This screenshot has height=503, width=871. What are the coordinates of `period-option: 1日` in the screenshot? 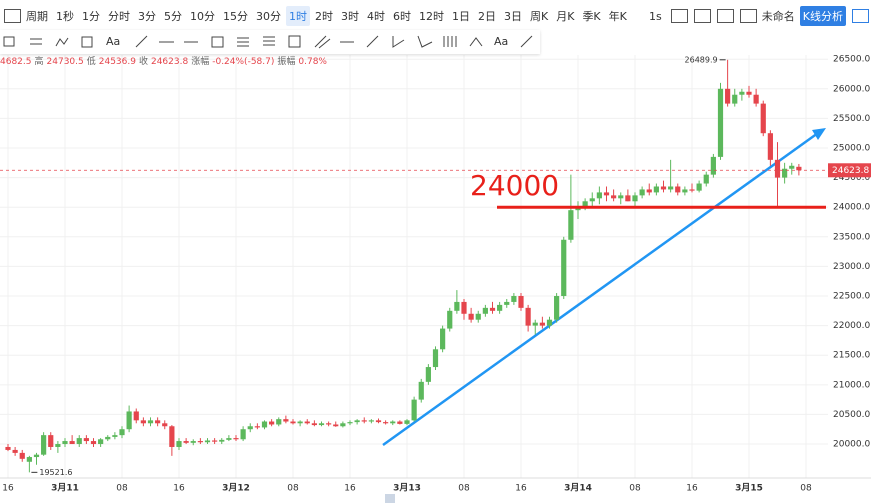 It's located at (461, 16).